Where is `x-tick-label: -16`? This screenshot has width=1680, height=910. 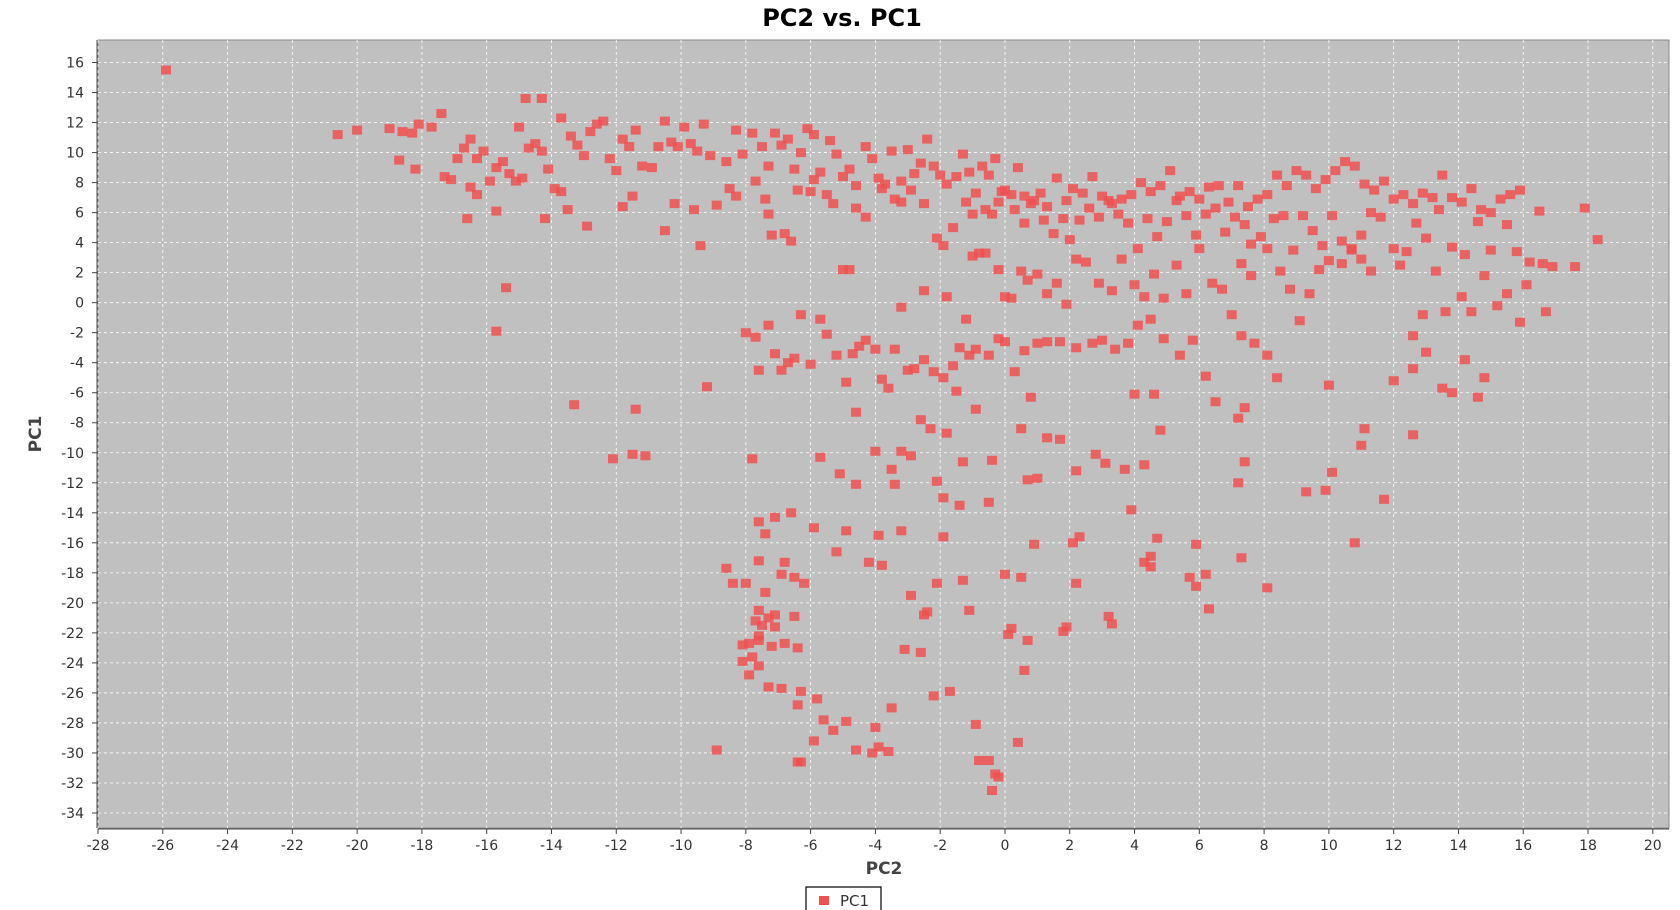 x-tick-label: -16 is located at coordinates (486, 846).